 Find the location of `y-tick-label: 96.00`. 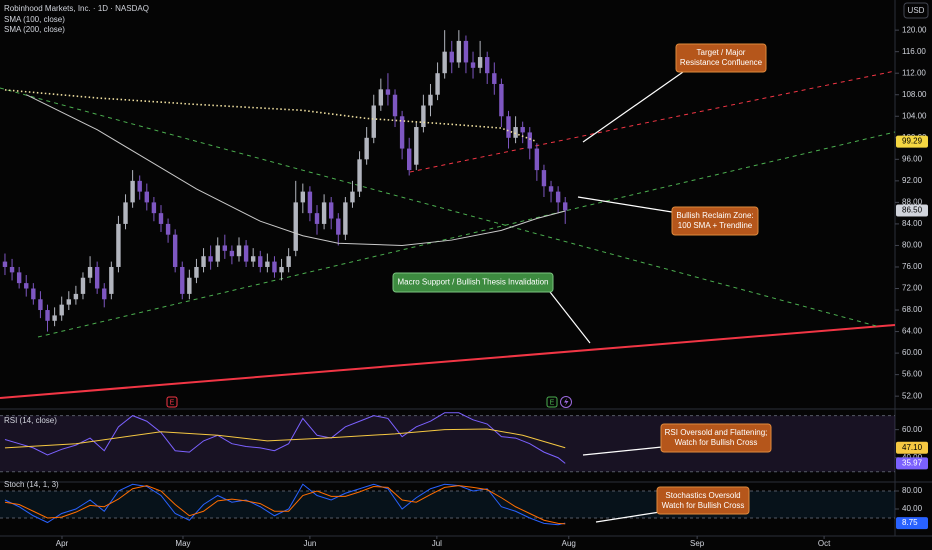

y-tick-label: 96.00 is located at coordinates (912, 158).